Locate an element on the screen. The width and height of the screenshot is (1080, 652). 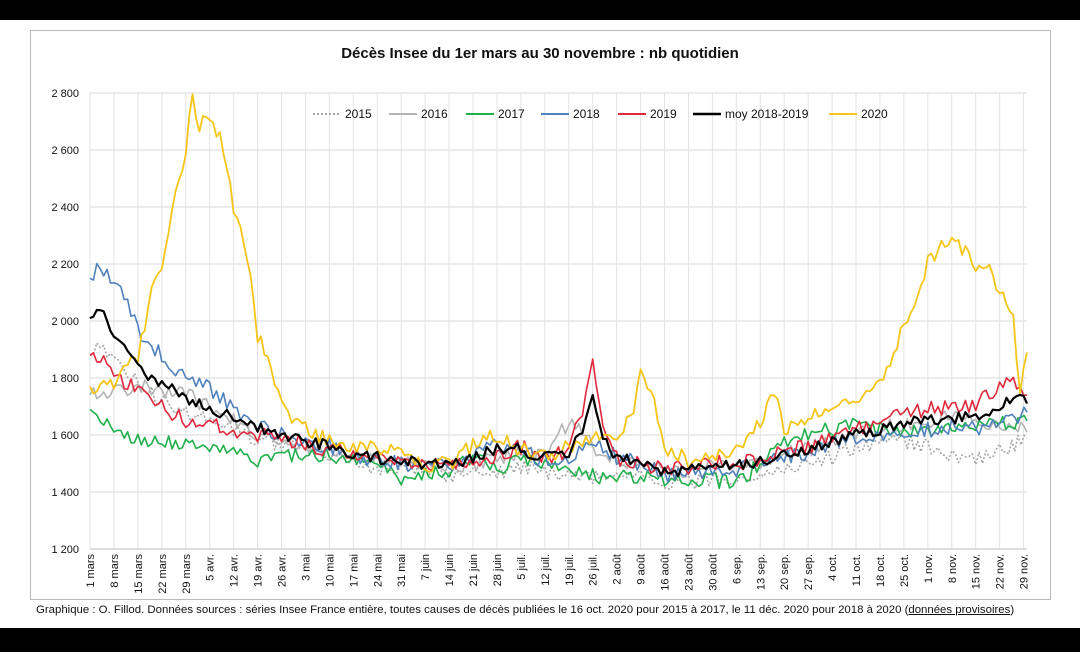
x-tick-label: 15 mars is located at coordinates (139, 574).